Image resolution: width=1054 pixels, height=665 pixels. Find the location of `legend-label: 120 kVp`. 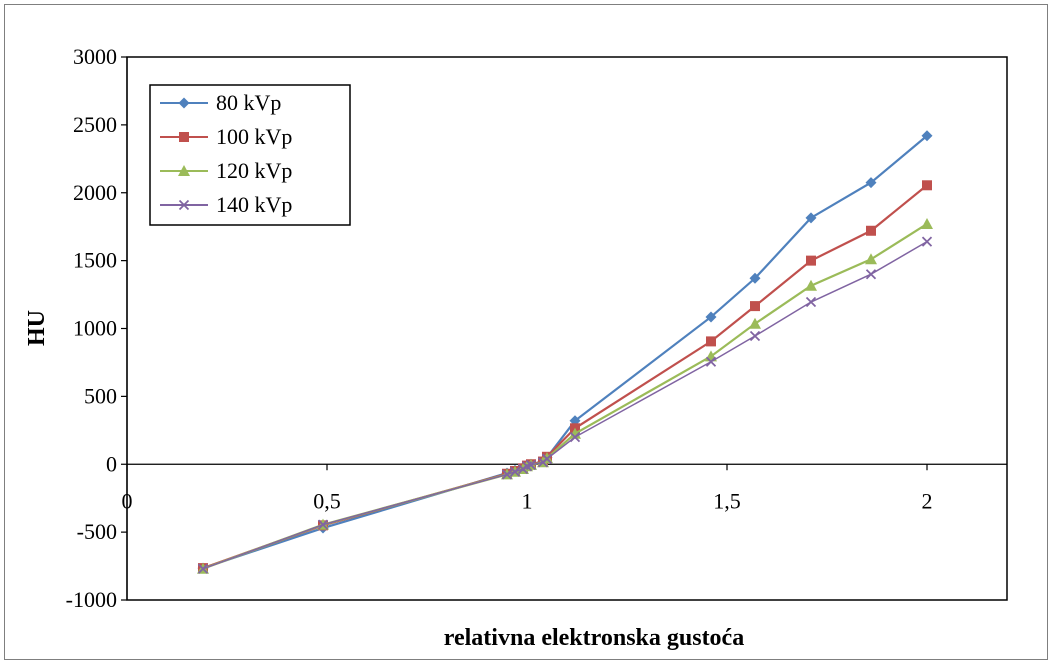

legend-label: 120 kVp is located at coordinates (254, 170).